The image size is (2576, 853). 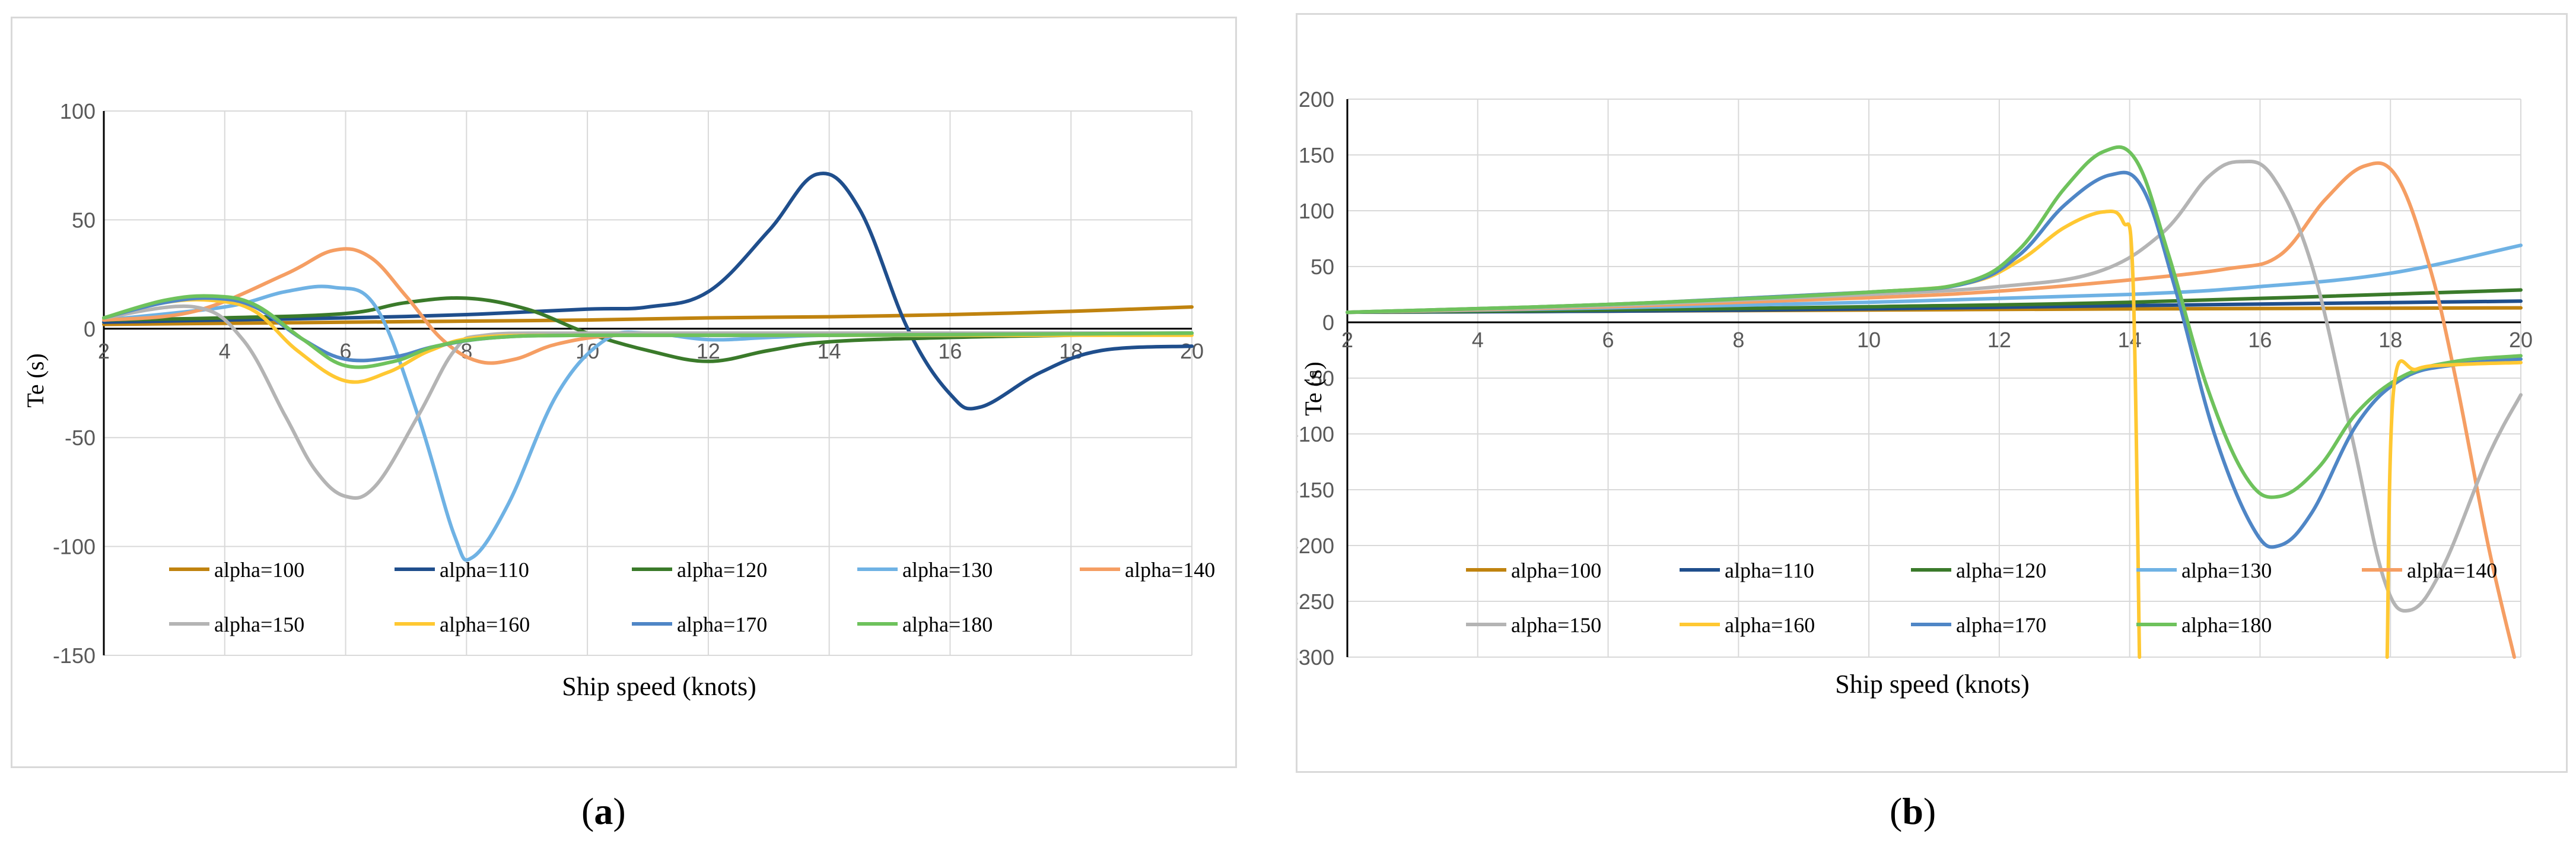 What do you see at coordinates (648, 291) in the screenshot?
I see `series-line-alpha=110` at bounding box center [648, 291].